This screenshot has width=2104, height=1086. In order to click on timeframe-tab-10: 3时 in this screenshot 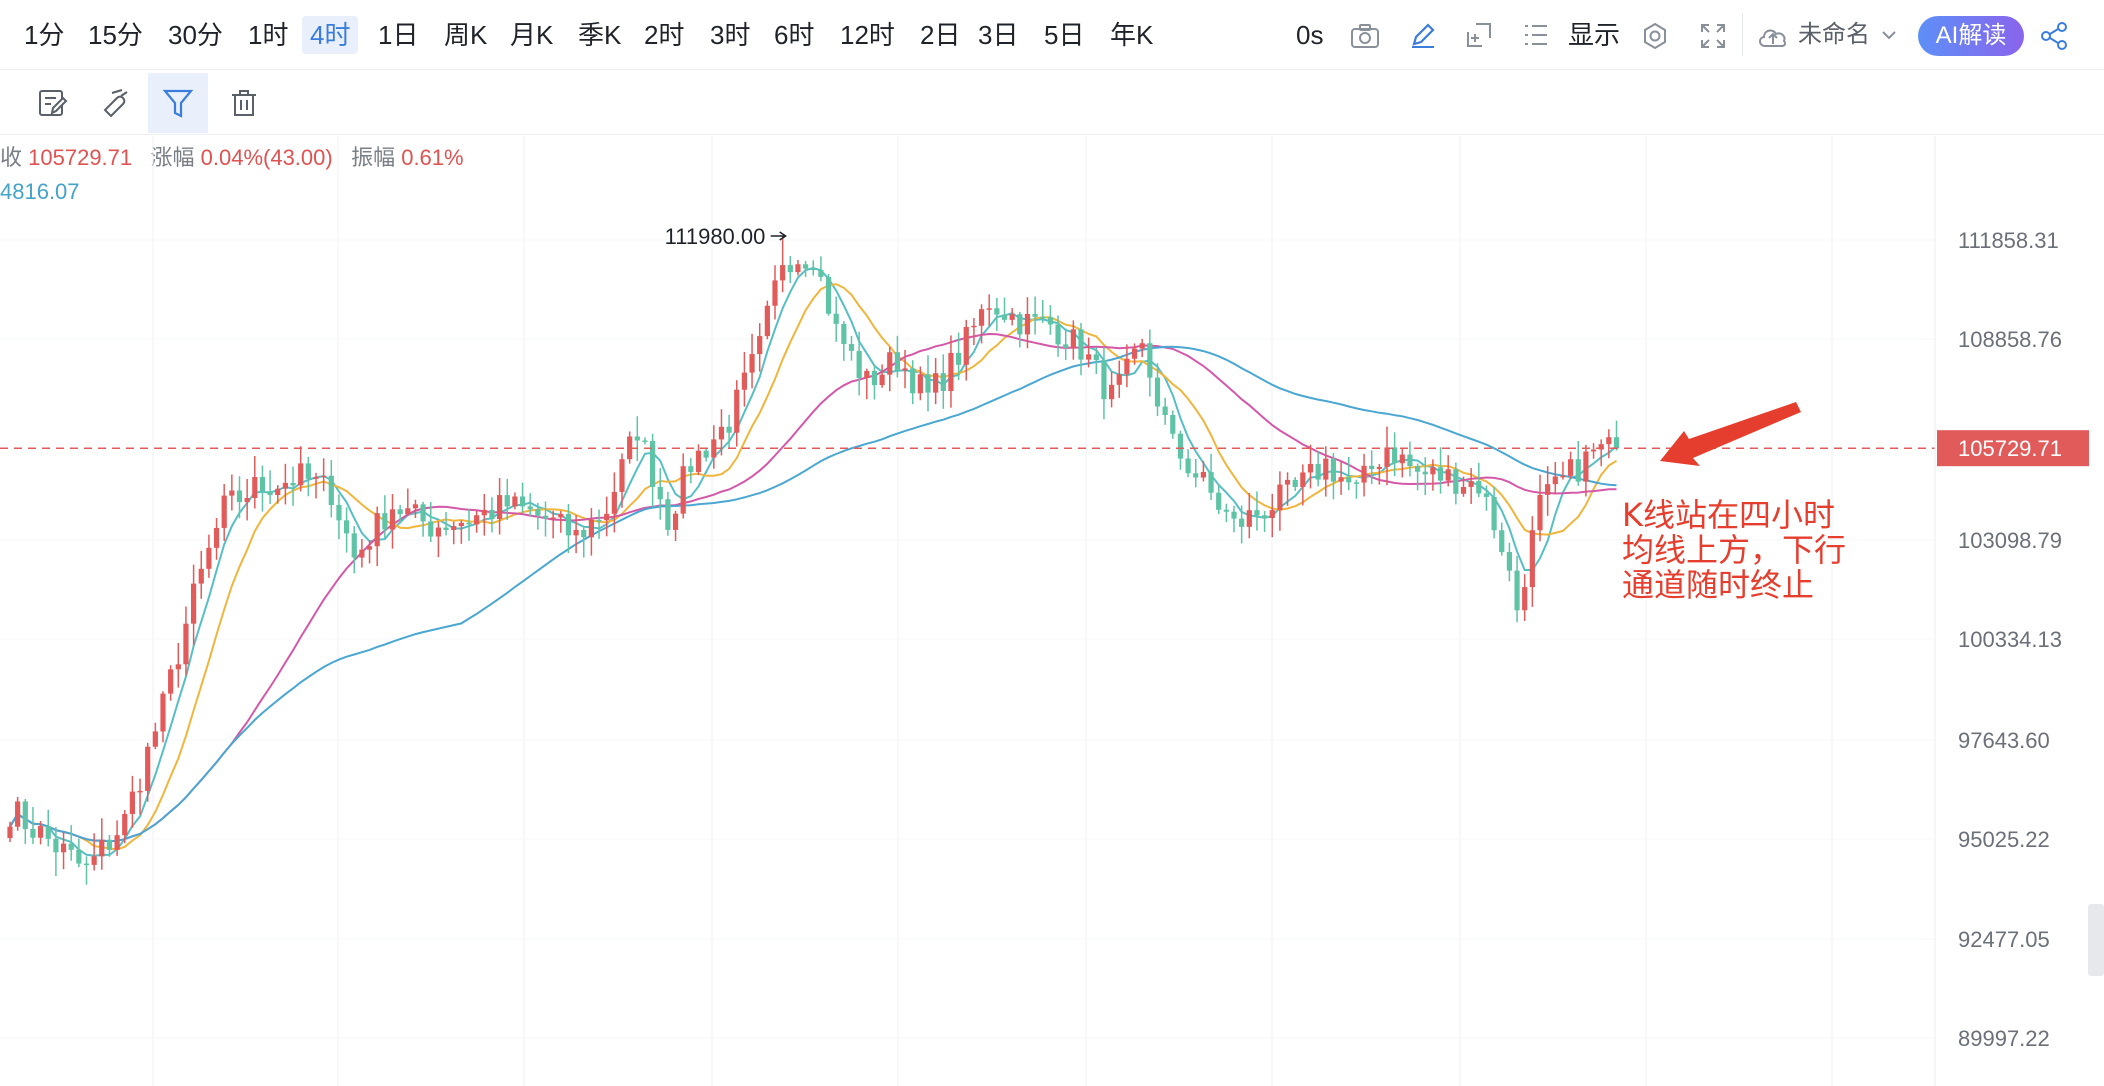, I will do `click(730, 35)`.